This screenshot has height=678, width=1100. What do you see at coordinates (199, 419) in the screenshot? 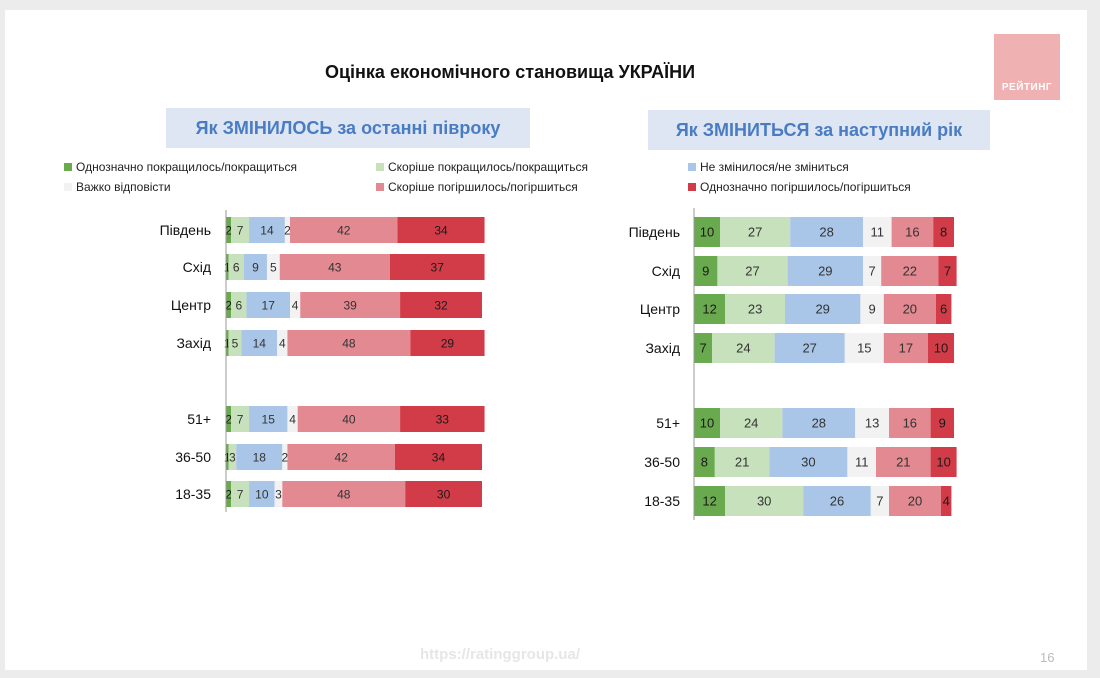
I see `category-label: 51+` at bounding box center [199, 419].